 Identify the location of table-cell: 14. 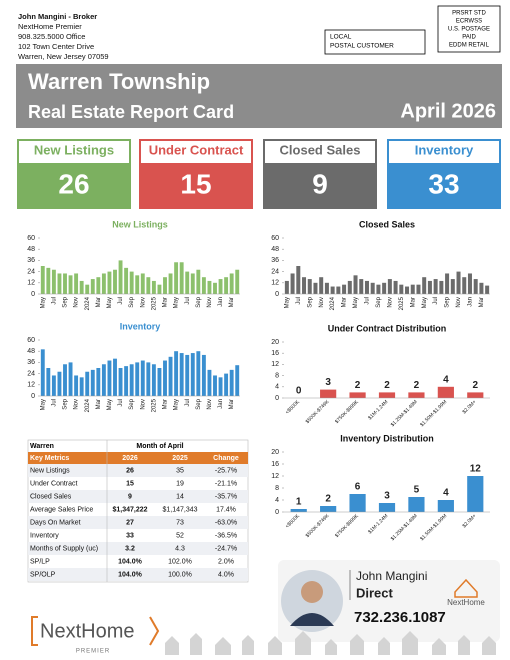
(180, 496).